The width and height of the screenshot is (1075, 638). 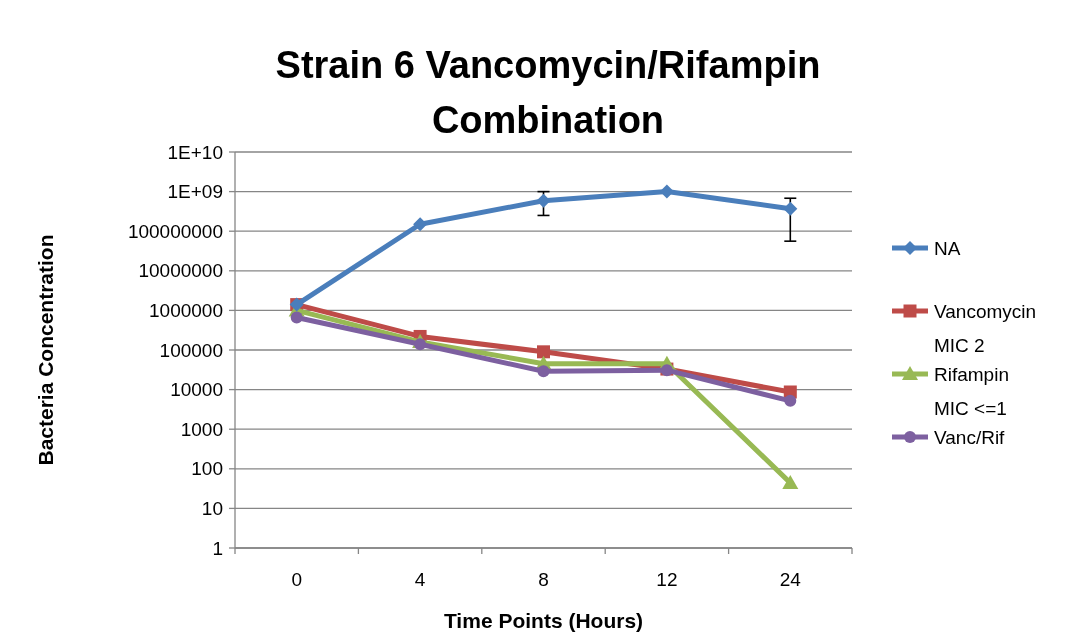 What do you see at coordinates (195, 152) in the screenshot?
I see `y-tick-label: 1E+10` at bounding box center [195, 152].